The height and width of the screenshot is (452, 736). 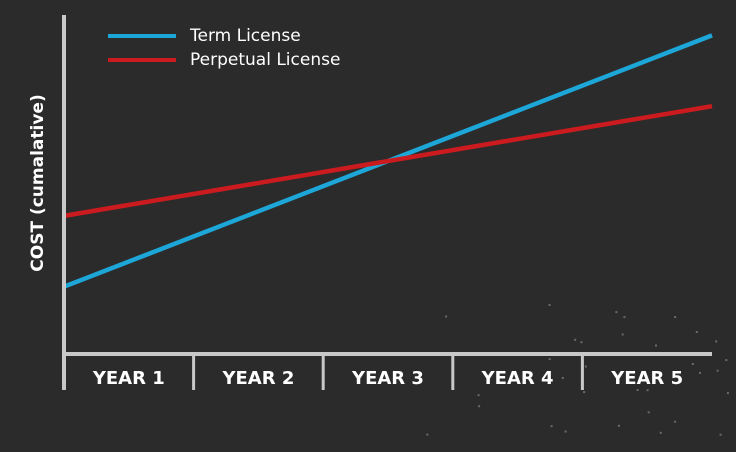 I want to click on legend: Term License Perpetual License, so click(x=224, y=48).